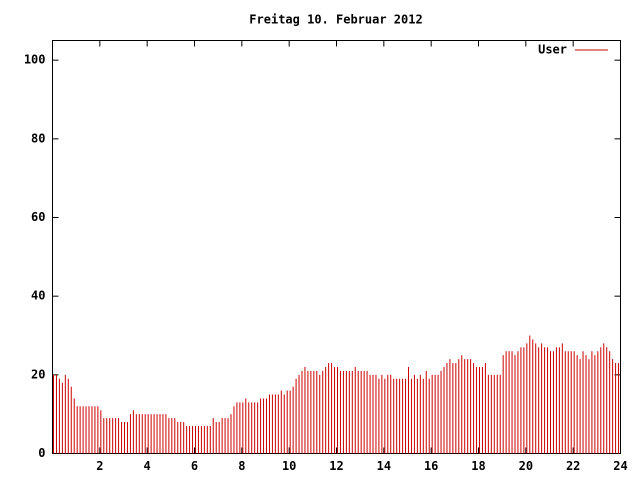 The width and height of the screenshot is (640, 480). I want to click on x-tick-label: 22, so click(573, 466).